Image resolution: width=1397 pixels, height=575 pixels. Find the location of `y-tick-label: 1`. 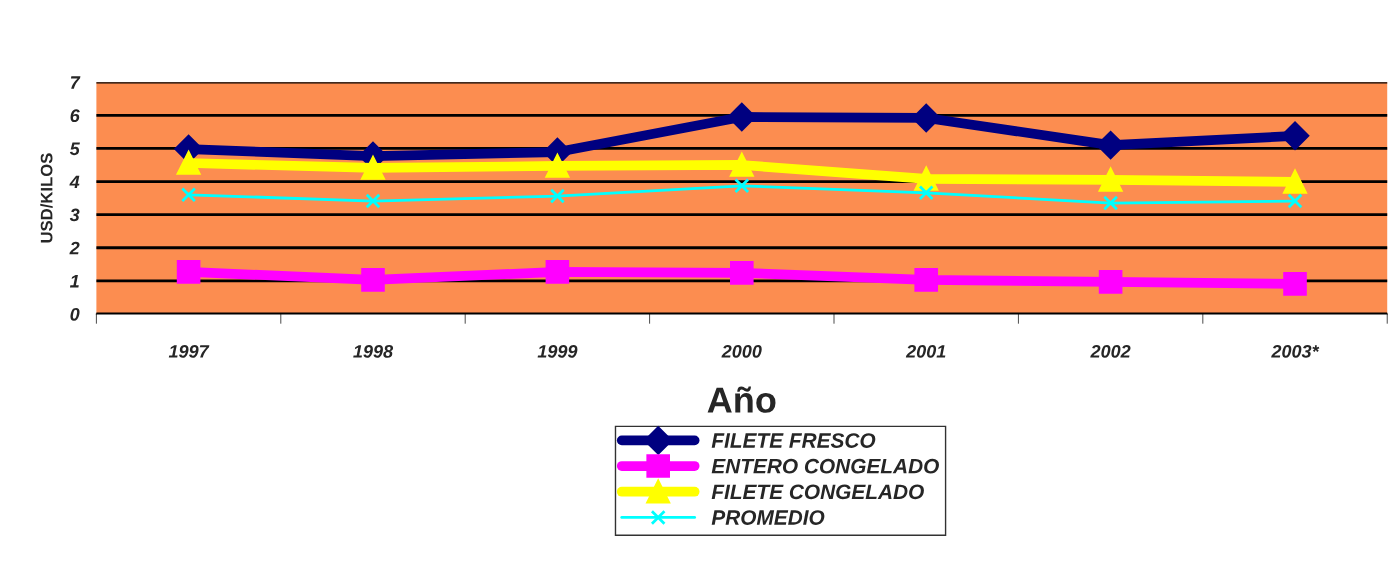

y-tick-label: 1 is located at coordinates (74, 281).